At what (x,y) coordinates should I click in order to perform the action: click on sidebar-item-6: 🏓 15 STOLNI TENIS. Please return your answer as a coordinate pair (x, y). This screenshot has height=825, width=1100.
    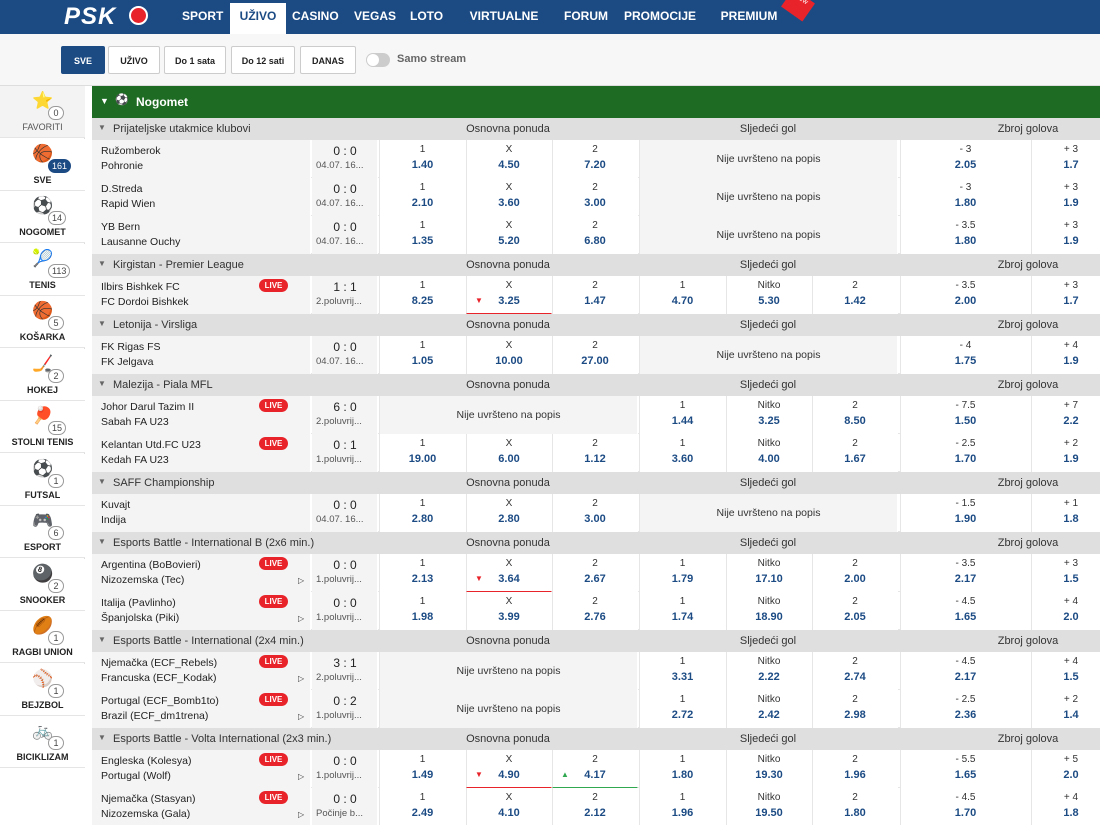
    Looking at the image, I should click on (42, 427).